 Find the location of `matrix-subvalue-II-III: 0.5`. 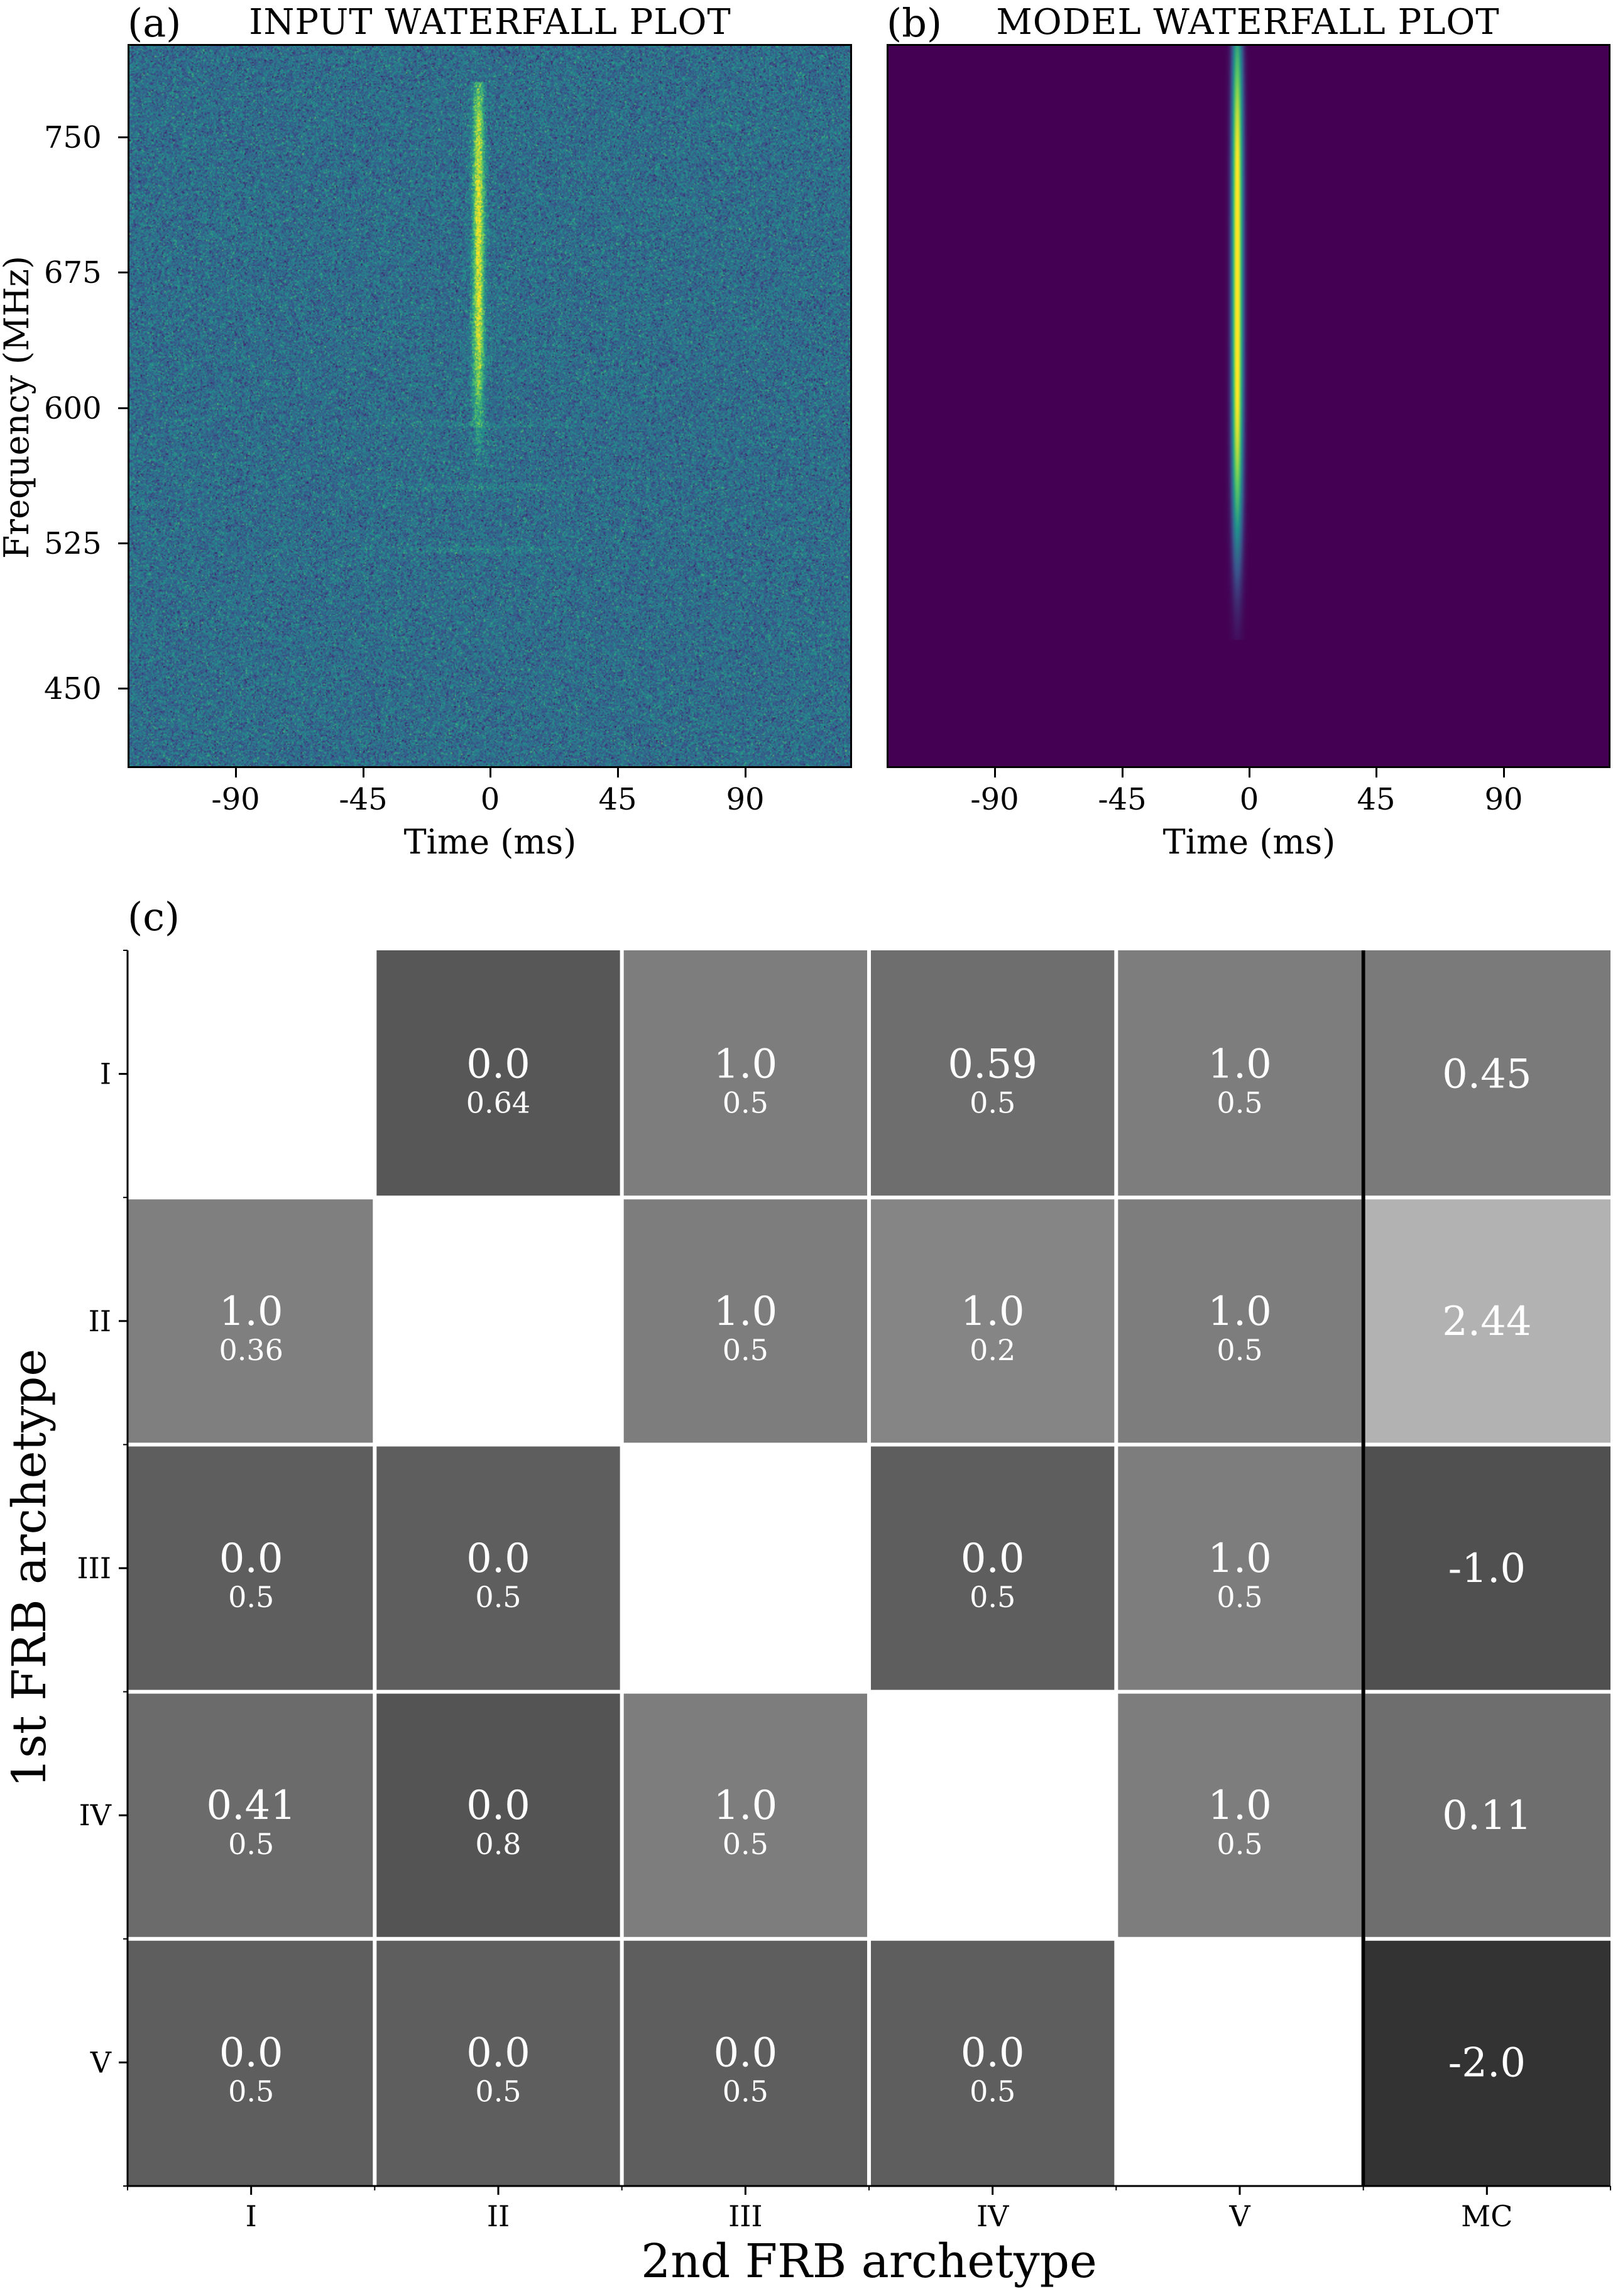

matrix-subvalue-II-III: 0.5 is located at coordinates (746, 1350).